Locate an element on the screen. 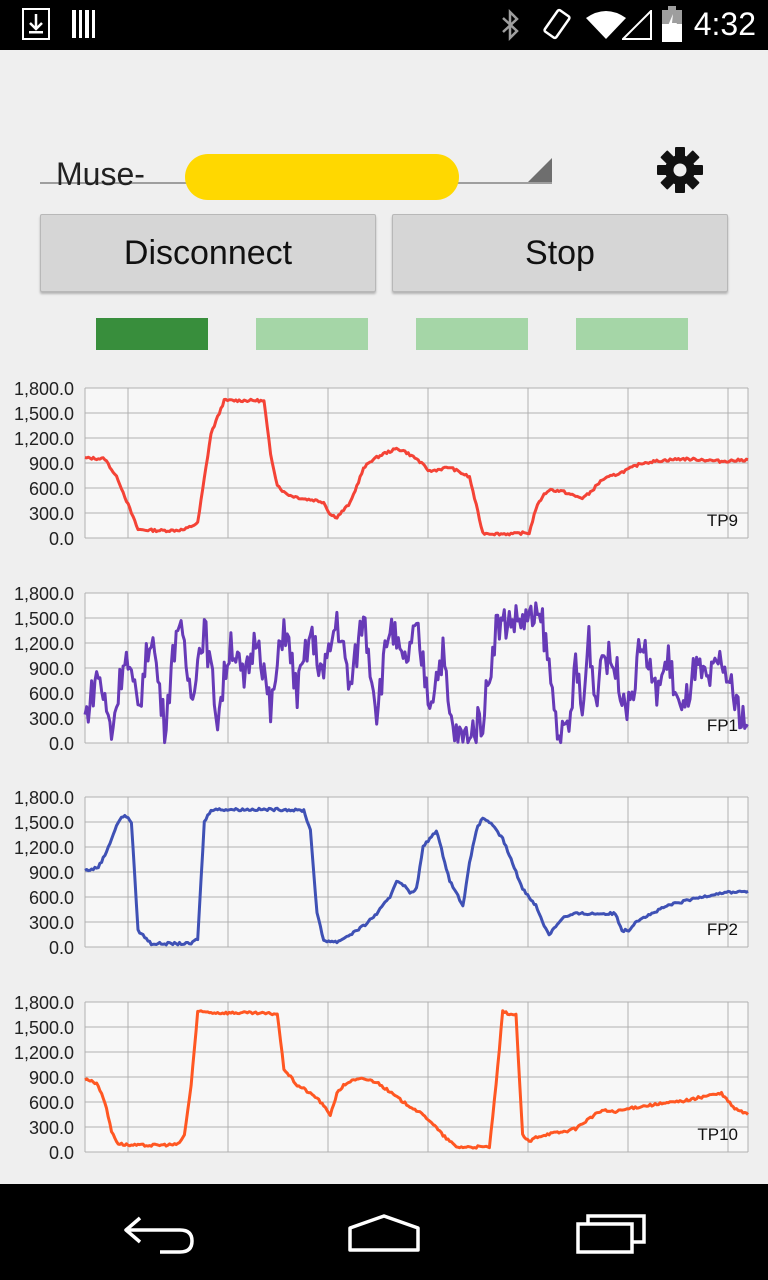 This screenshot has width=768, height=1280. bluetooth-icon is located at coordinates (510, 25).